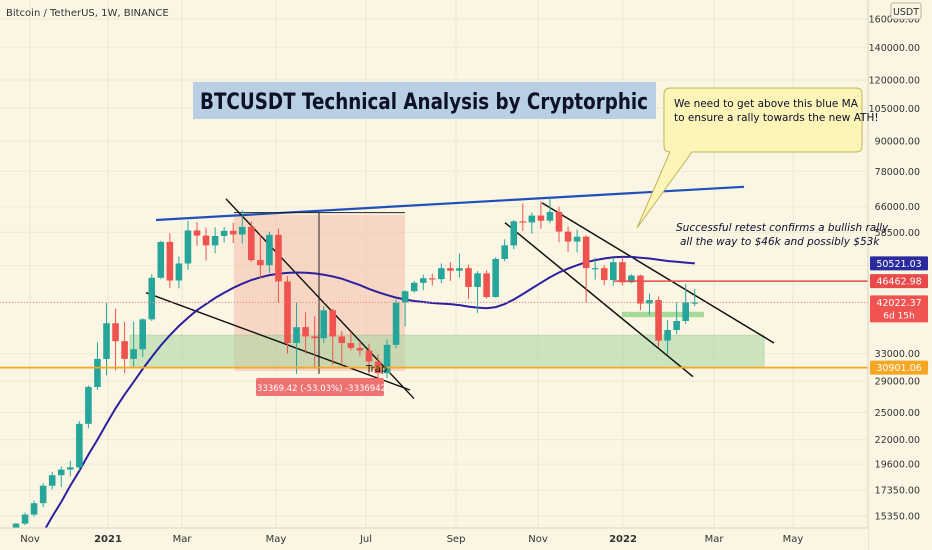  Describe the element at coordinates (897, 440) in the screenshot. I see `price-tick-label: 22000.00` at that location.